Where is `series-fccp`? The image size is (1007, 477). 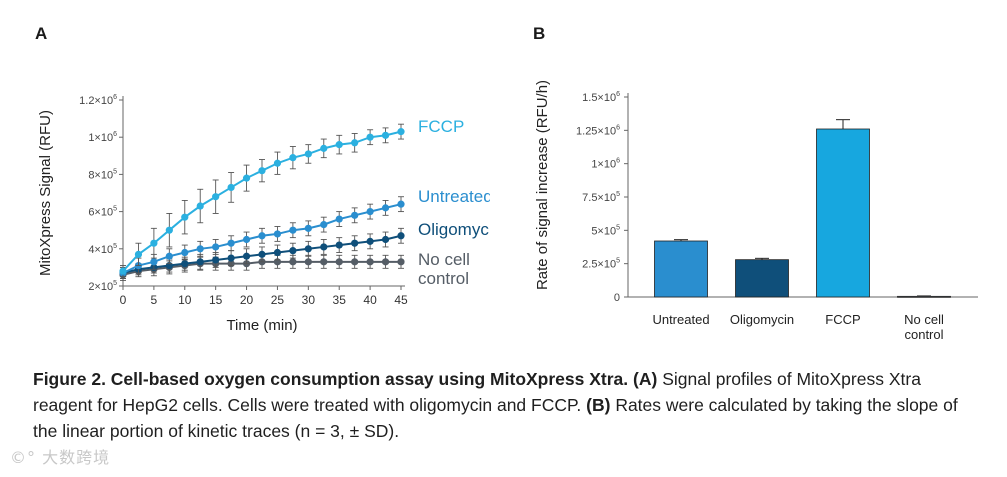
series-fccp is located at coordinates (262, 200).